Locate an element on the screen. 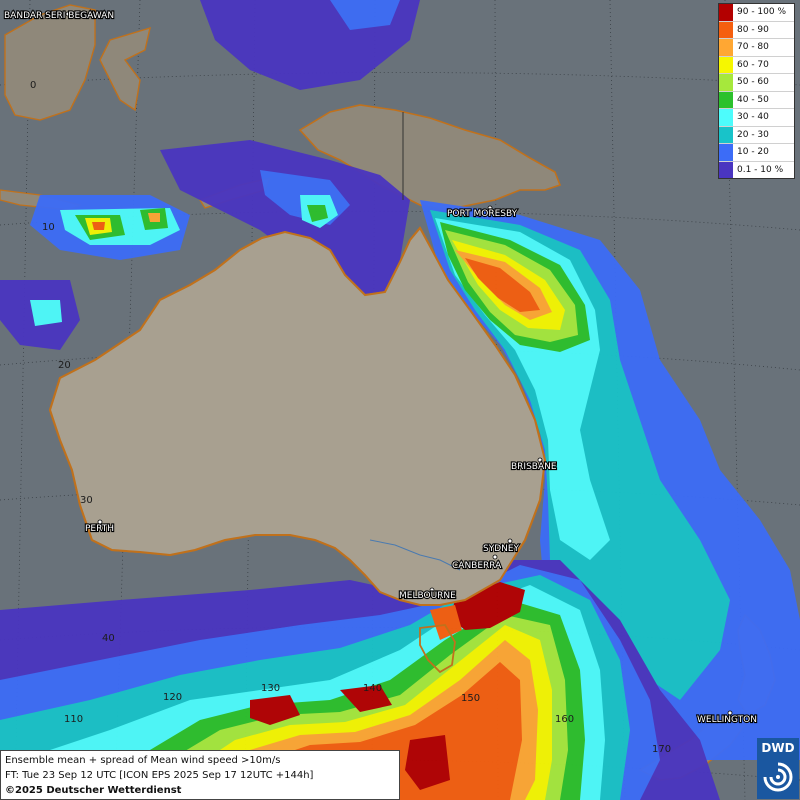 Image resolution: width=800 pixels, height=800 pixels. legend-row: 90 - 100 % is located at coordinates (756, 13).